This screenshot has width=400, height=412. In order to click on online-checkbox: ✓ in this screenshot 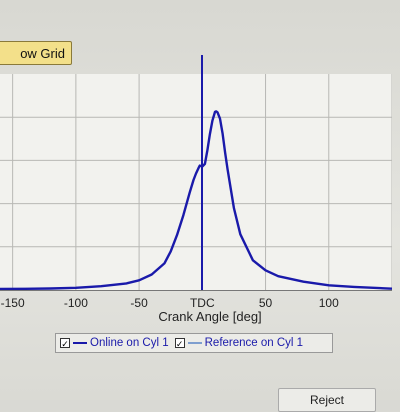, I will do `click(65, 343)`.